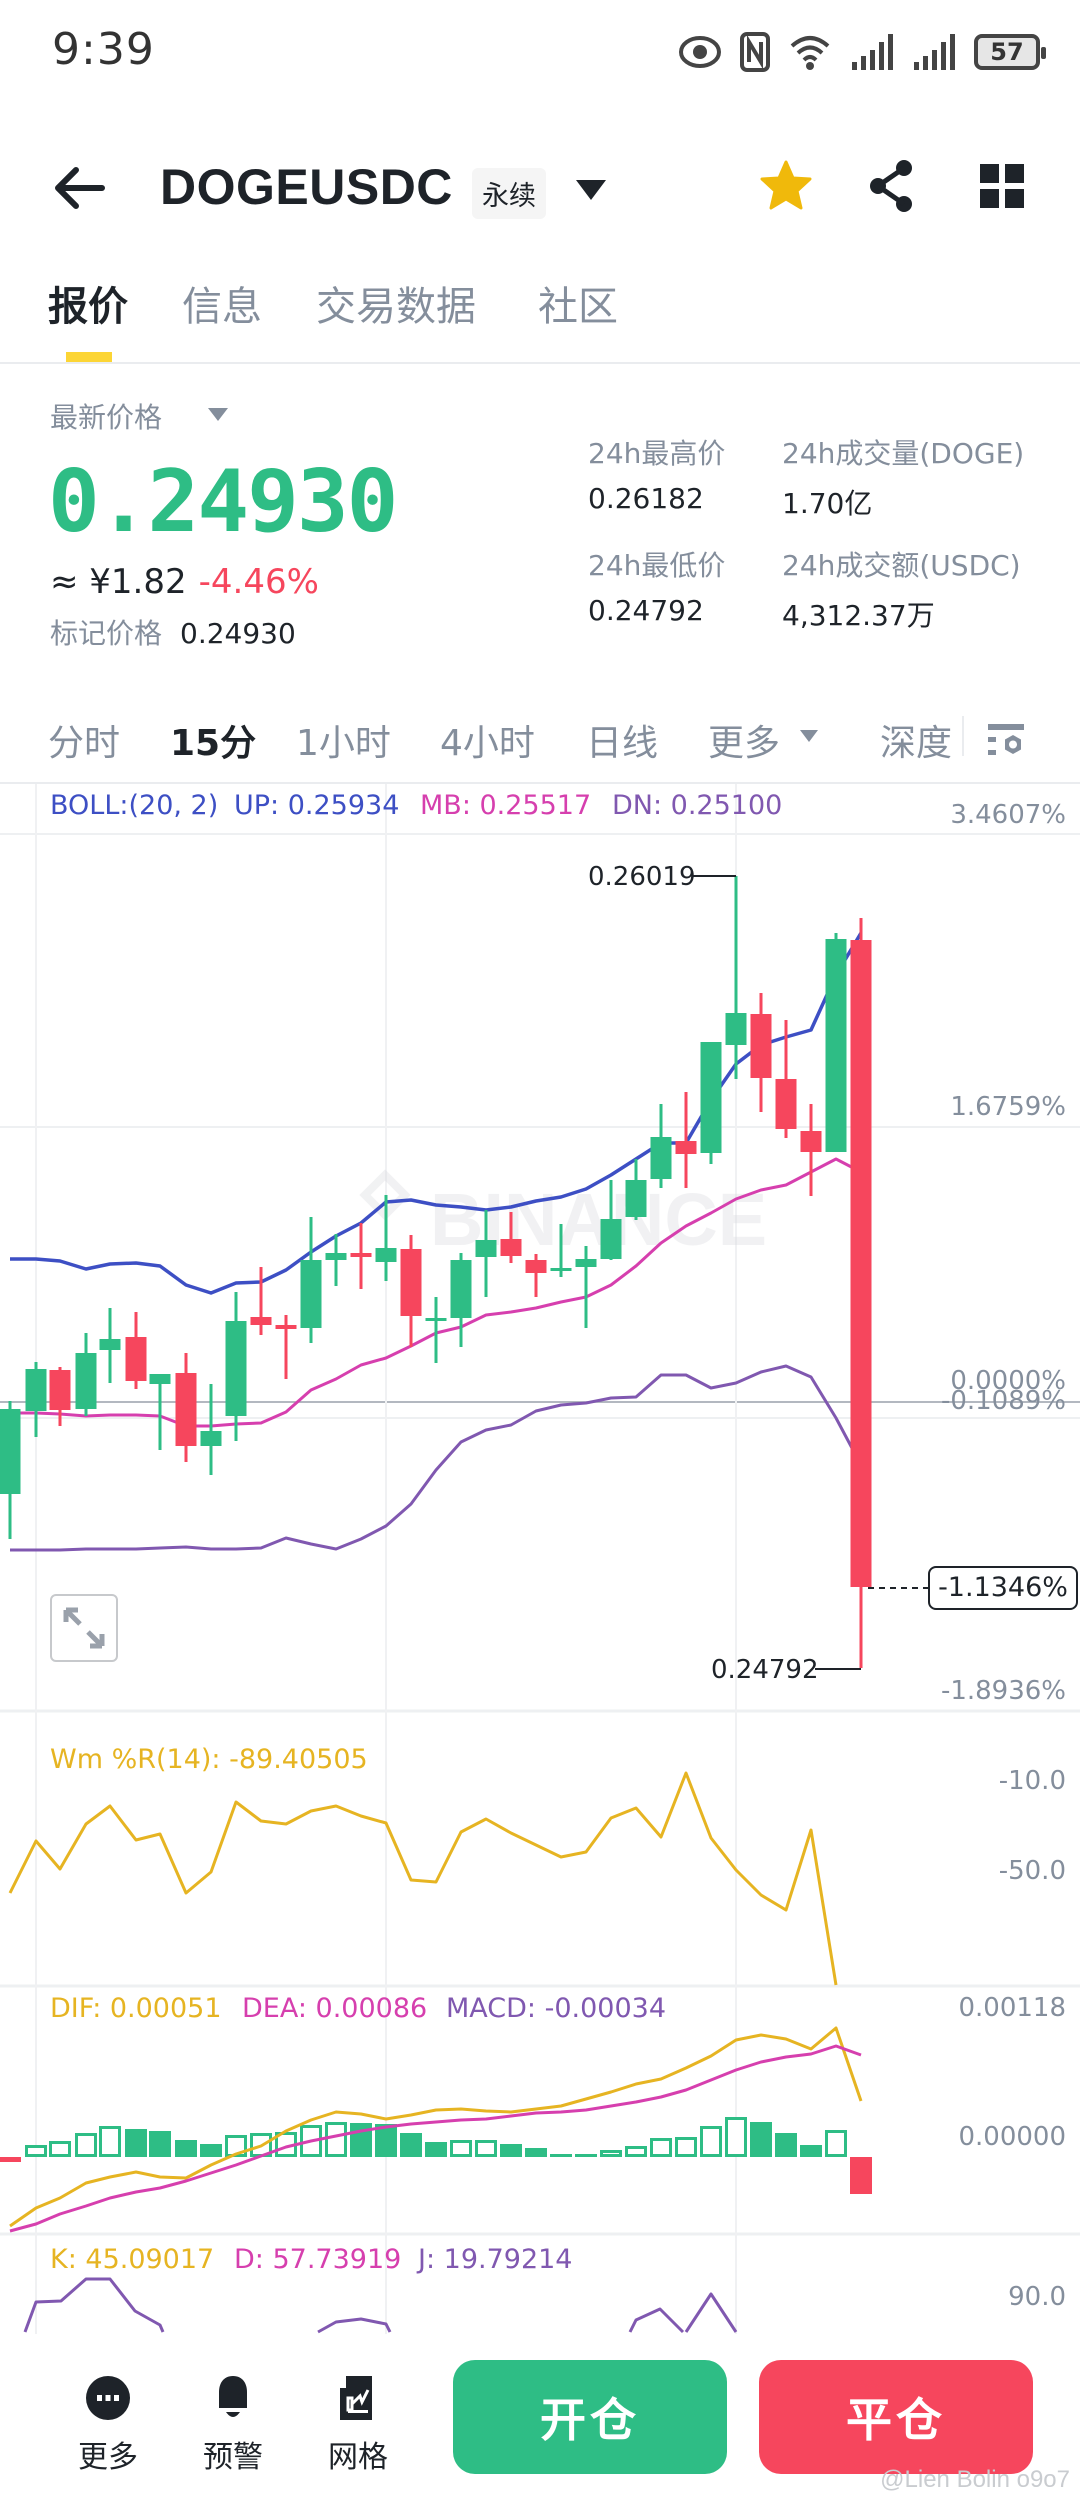  What do you see at coordinates (540, 746) in the screenshot?
I see `timeframe-bar: 分时 15分 1小时 4小时 日线 更多 深度` at bounding box center [540, 746].